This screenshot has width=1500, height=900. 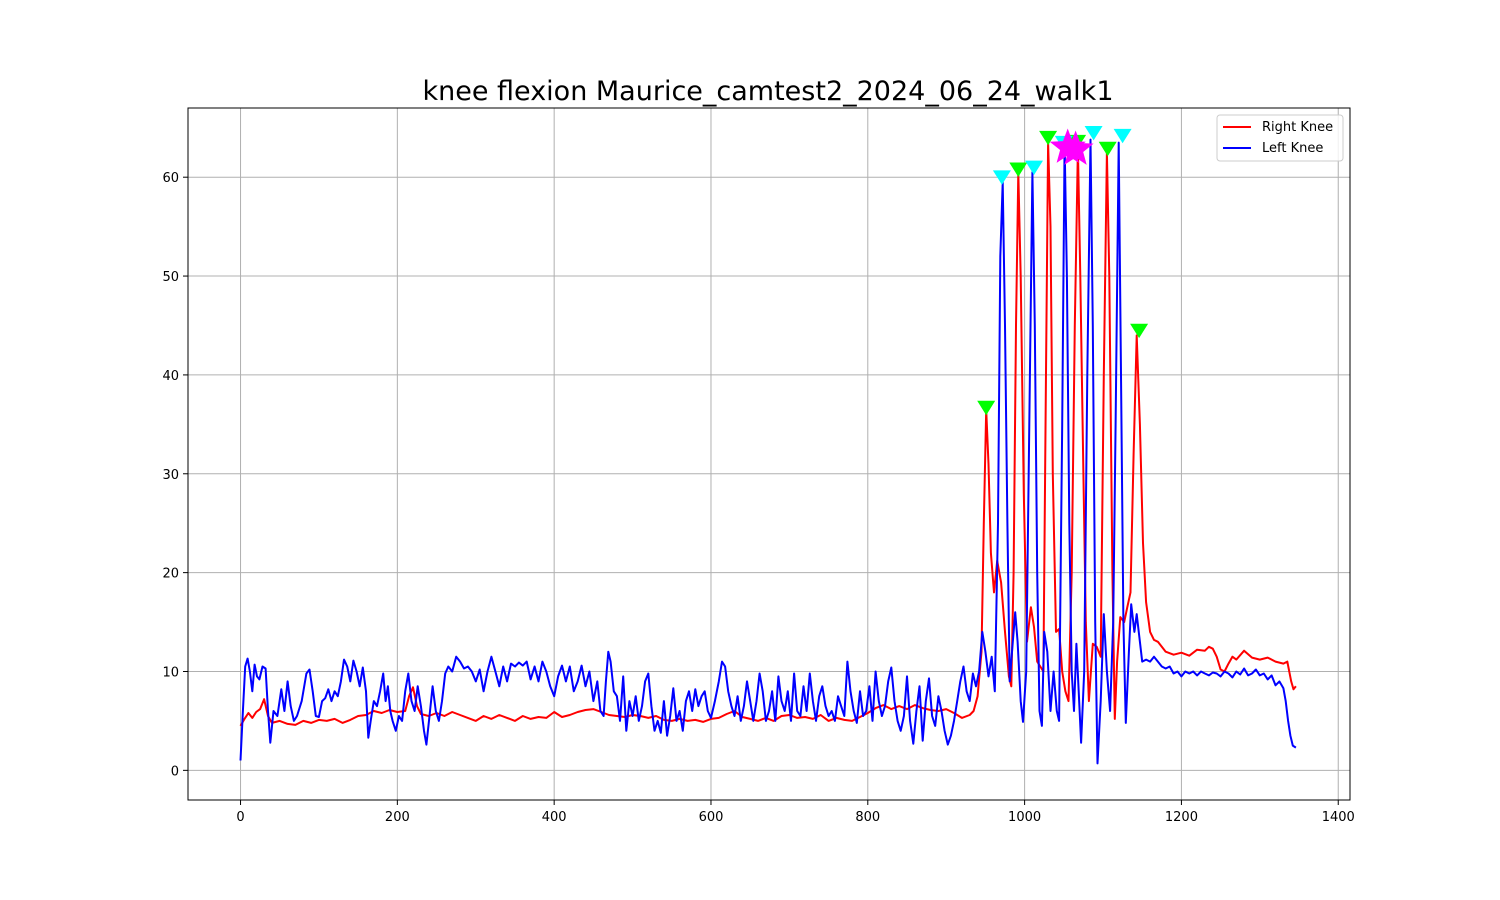 What do you see at coordinates (240, 817) in the screenshot?
I see `x-tick-label: 0` at bounding box center [240, 817].